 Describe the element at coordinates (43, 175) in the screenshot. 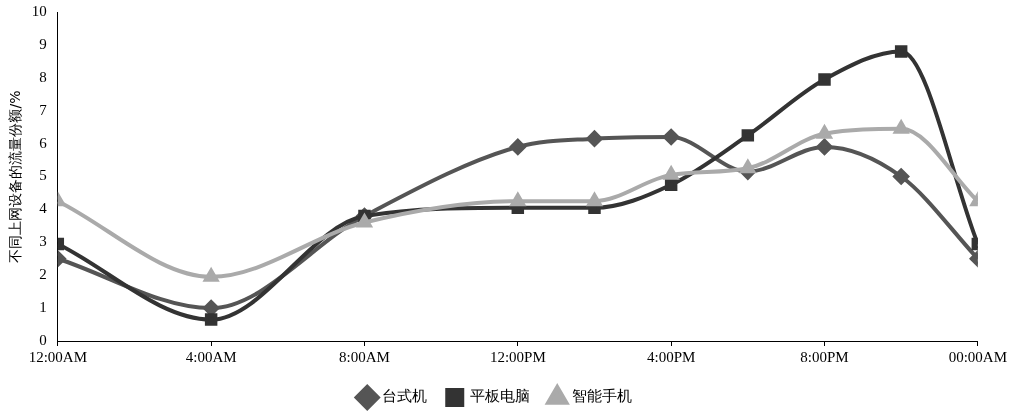

I see `y-tick-label: 5` at that location.